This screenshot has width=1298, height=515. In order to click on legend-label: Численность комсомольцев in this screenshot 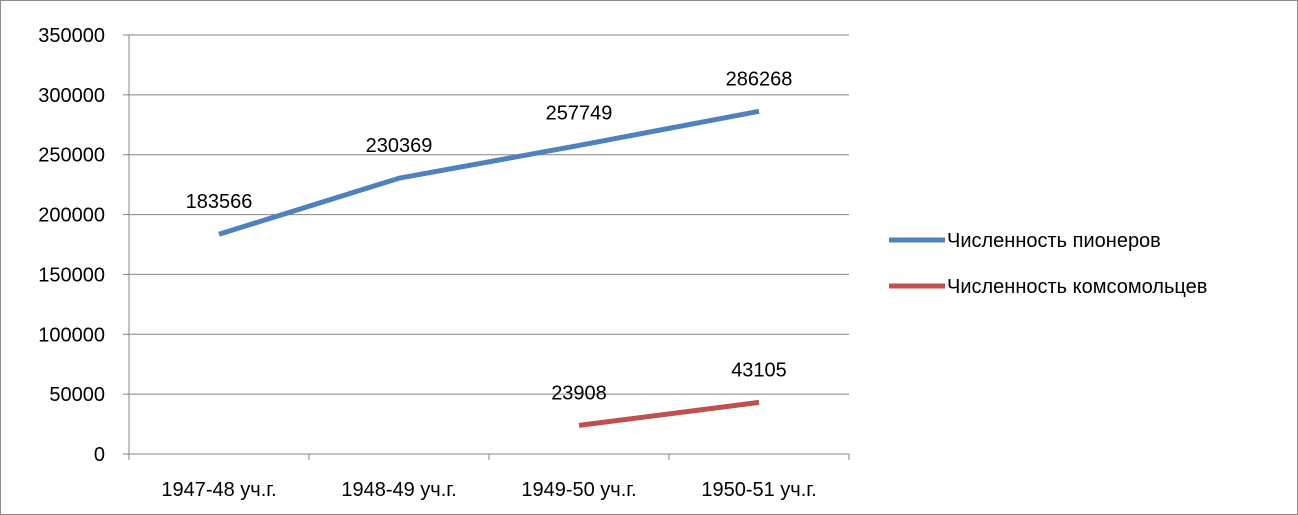, I will do `click(1077, 287)`.